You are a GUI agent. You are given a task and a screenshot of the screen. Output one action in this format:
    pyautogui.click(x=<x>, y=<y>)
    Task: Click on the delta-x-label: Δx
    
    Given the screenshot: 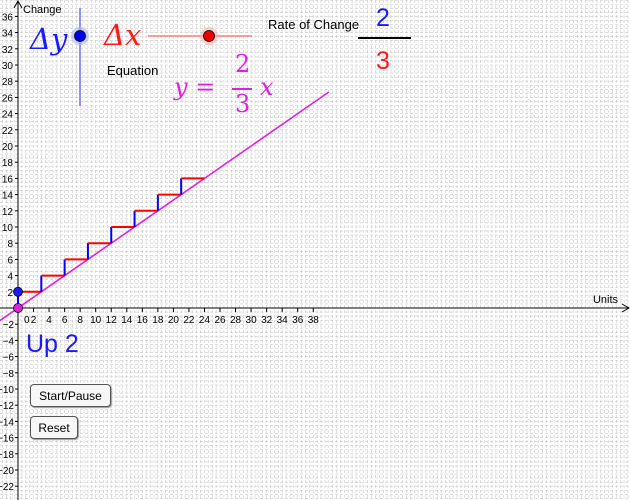 What is the action you would take?
    pyautogui.click(x=123, y=35)
    